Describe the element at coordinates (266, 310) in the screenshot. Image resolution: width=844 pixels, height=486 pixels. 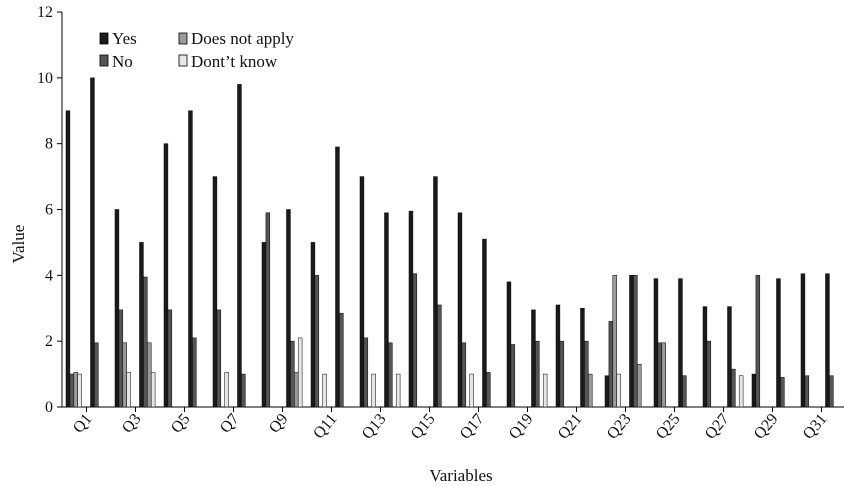
I see `bar-group-q8` at that location.